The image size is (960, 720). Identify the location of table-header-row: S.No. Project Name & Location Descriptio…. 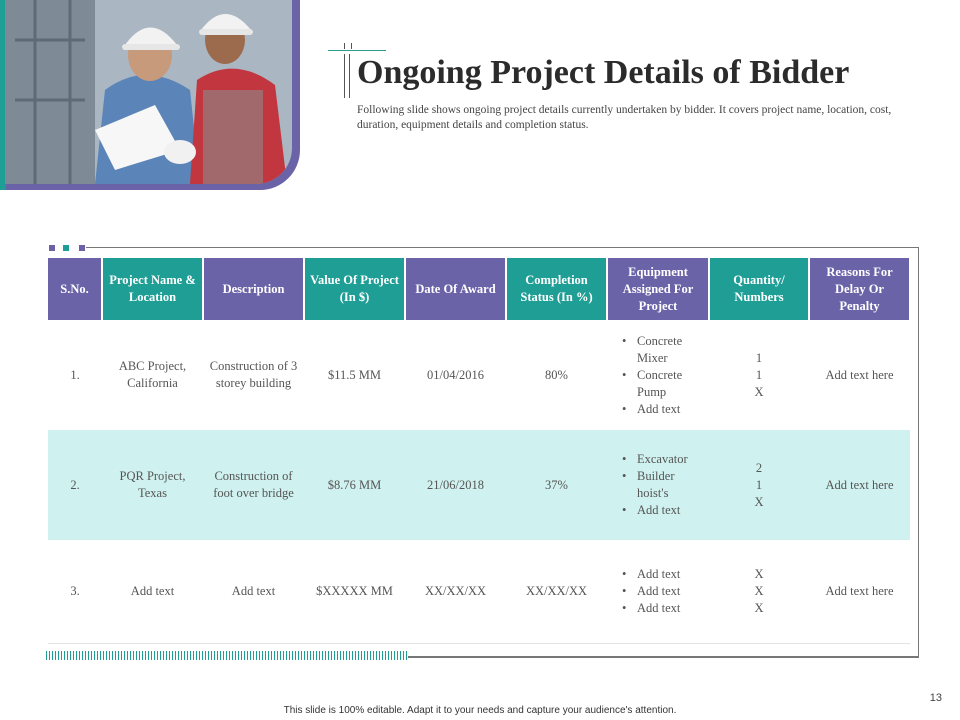
(479, 289).